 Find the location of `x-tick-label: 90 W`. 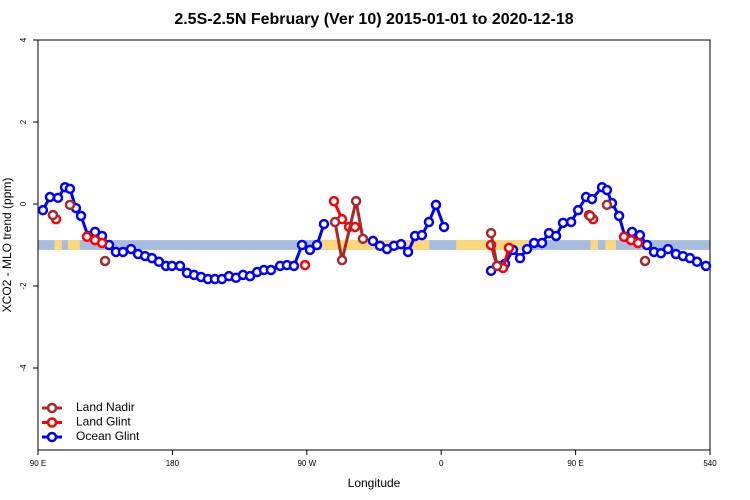

x-tick-label: 90 W is located at coordinates (306, 463).